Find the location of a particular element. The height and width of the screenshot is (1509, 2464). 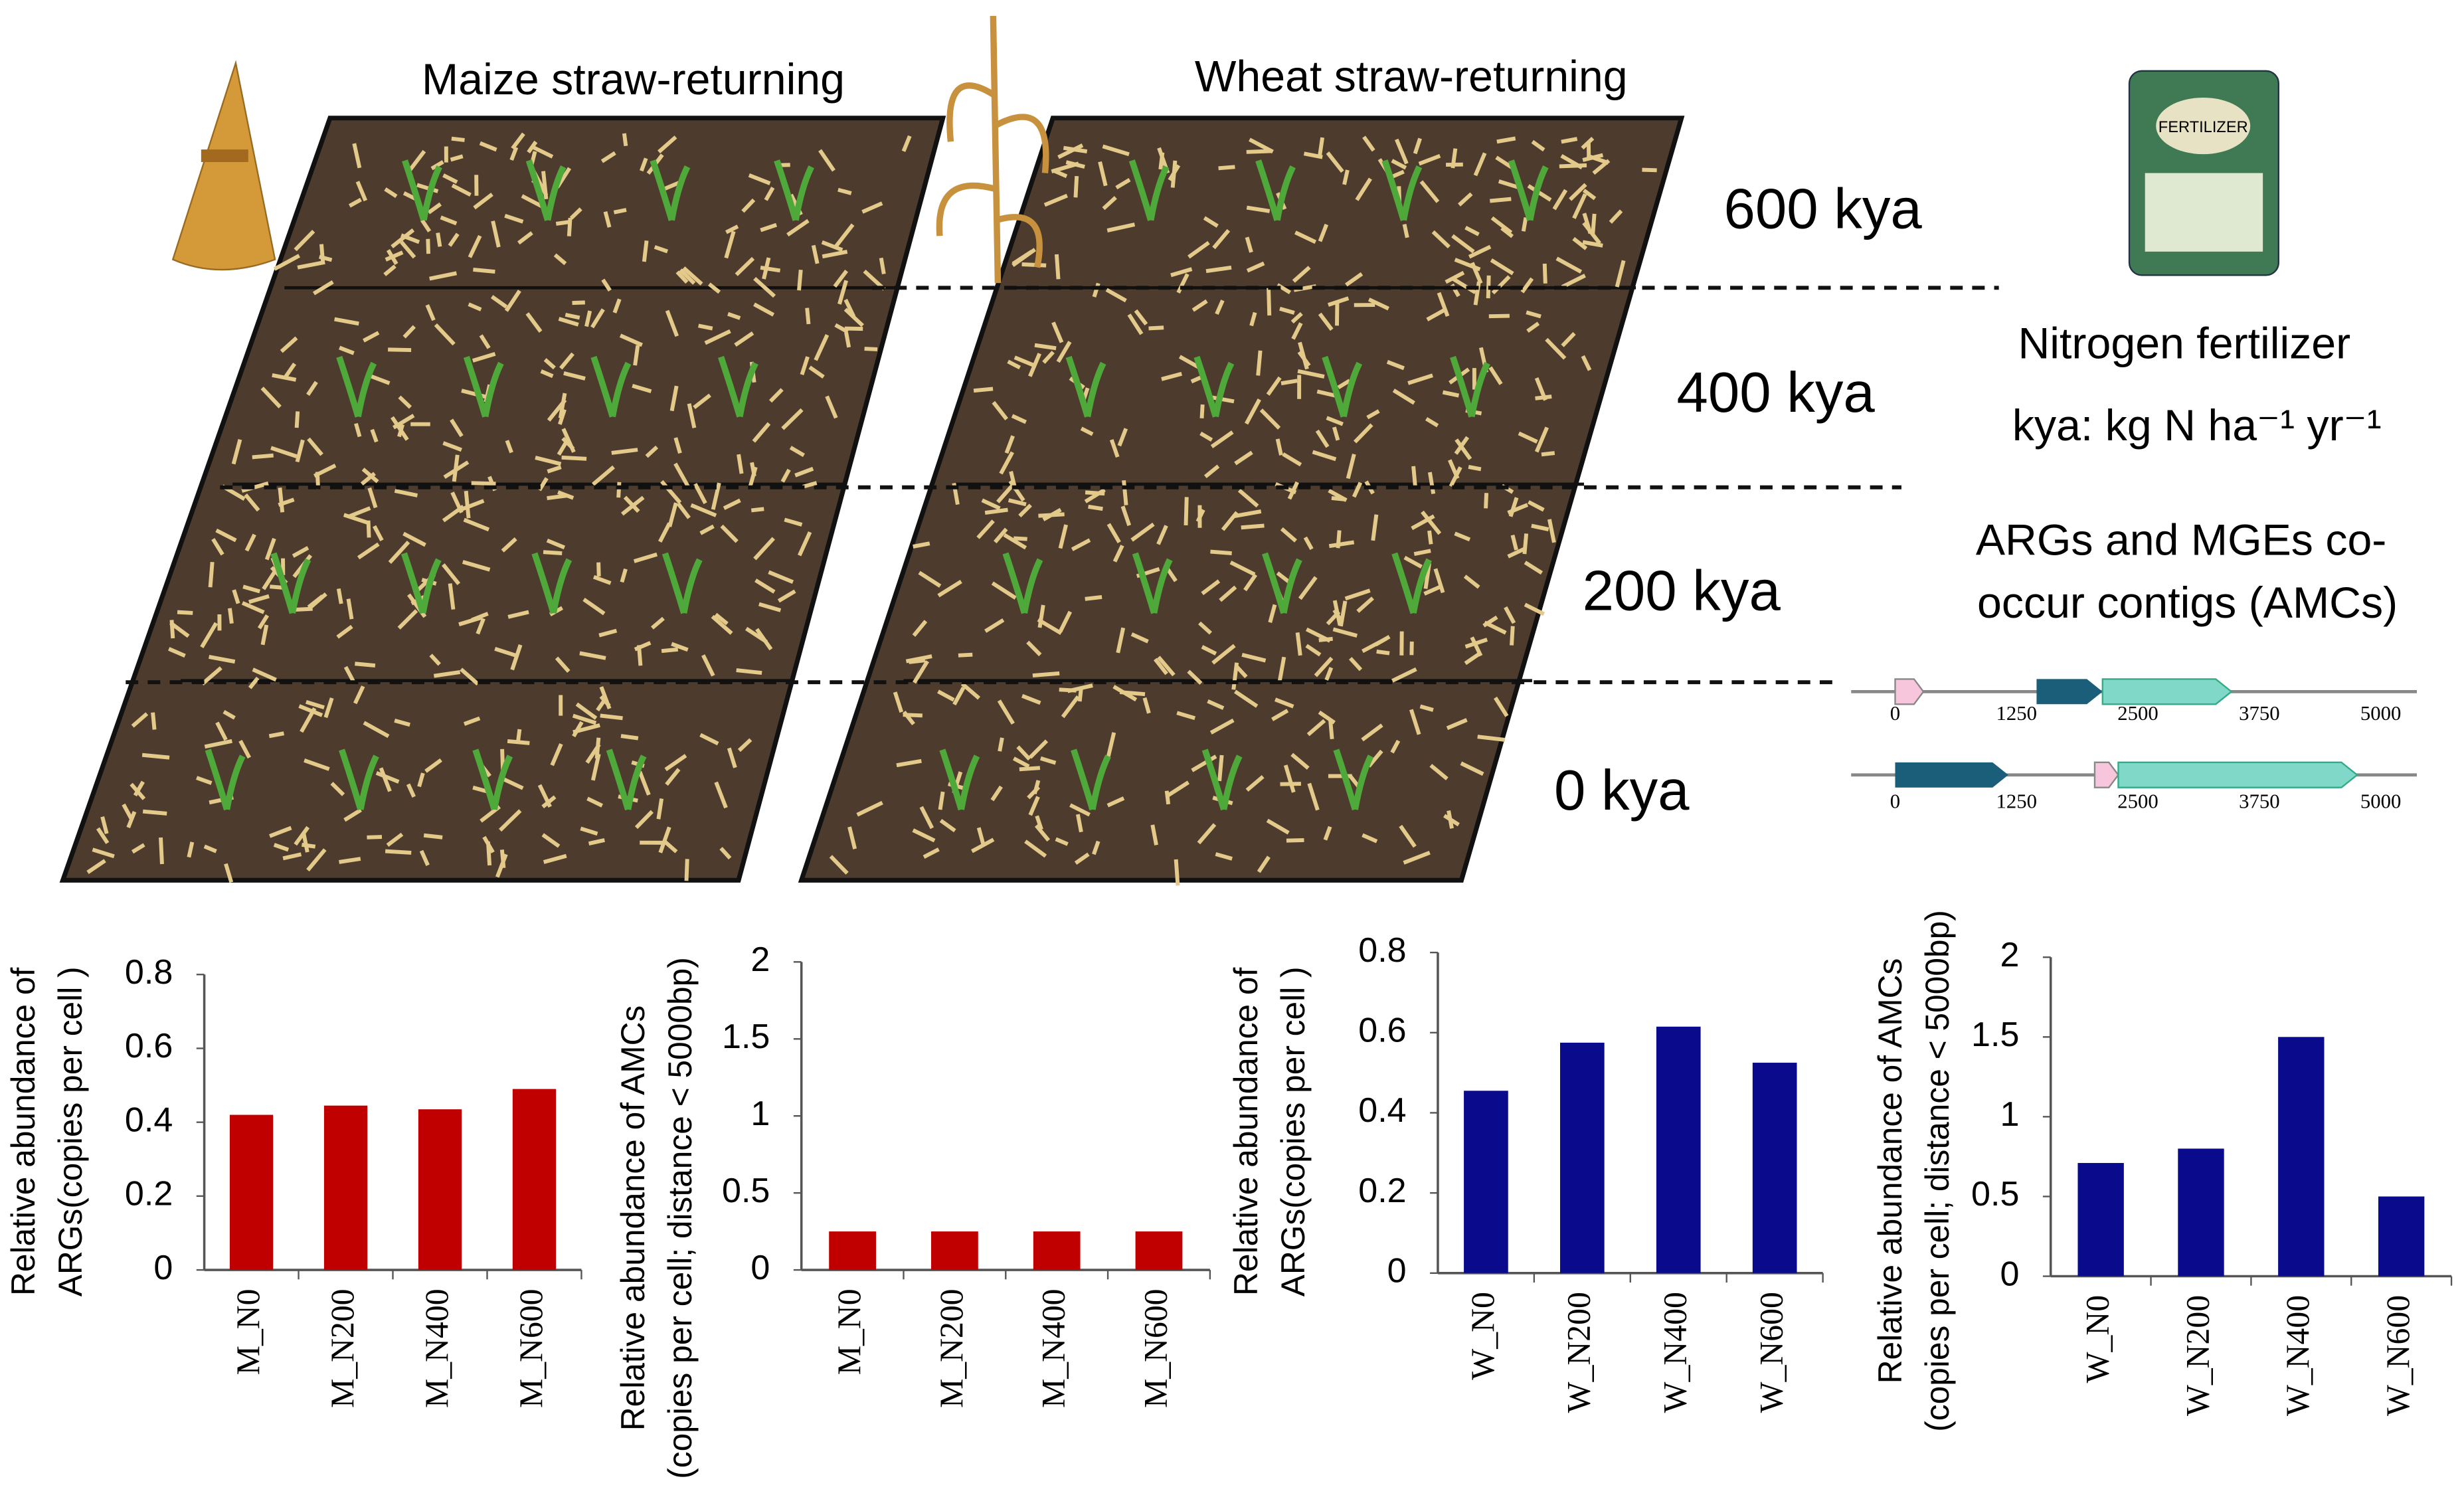

gene-tick-label: 2500 is located at coordinates (2137, 801).